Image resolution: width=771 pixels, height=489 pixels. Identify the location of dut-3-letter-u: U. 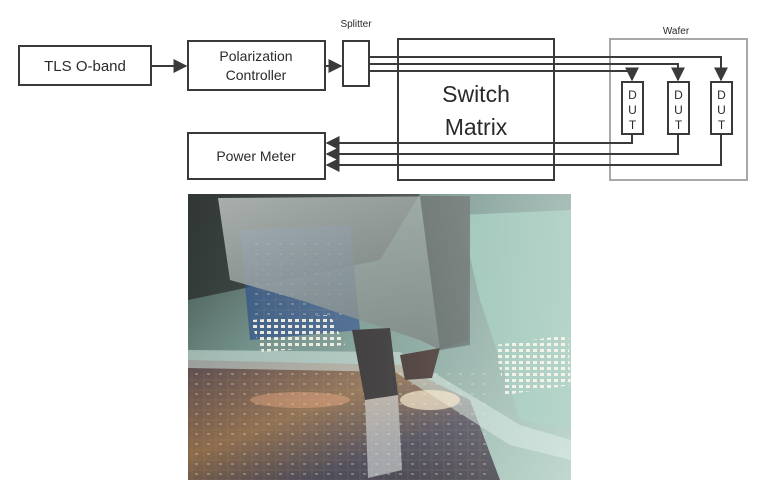
(721, 110).